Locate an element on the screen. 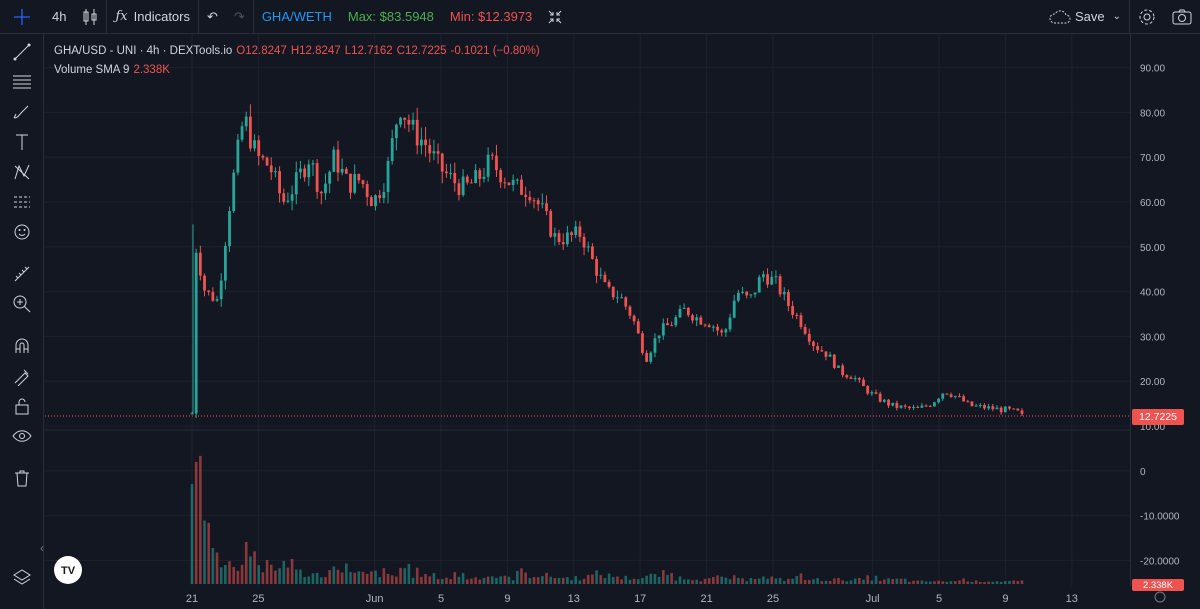 The height and width of the screenshot is (609, 1200). lock-tool is located at coordinates (22, 406).